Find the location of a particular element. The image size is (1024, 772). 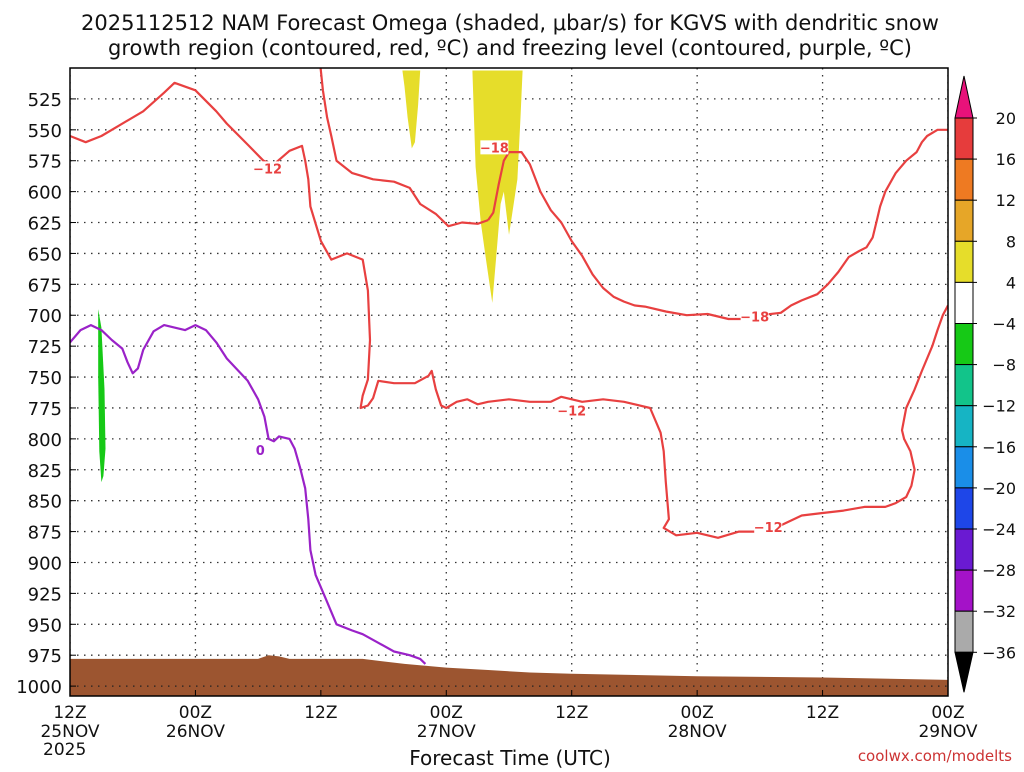

y-tick-label: 550 is located at coordinates (45, 131).